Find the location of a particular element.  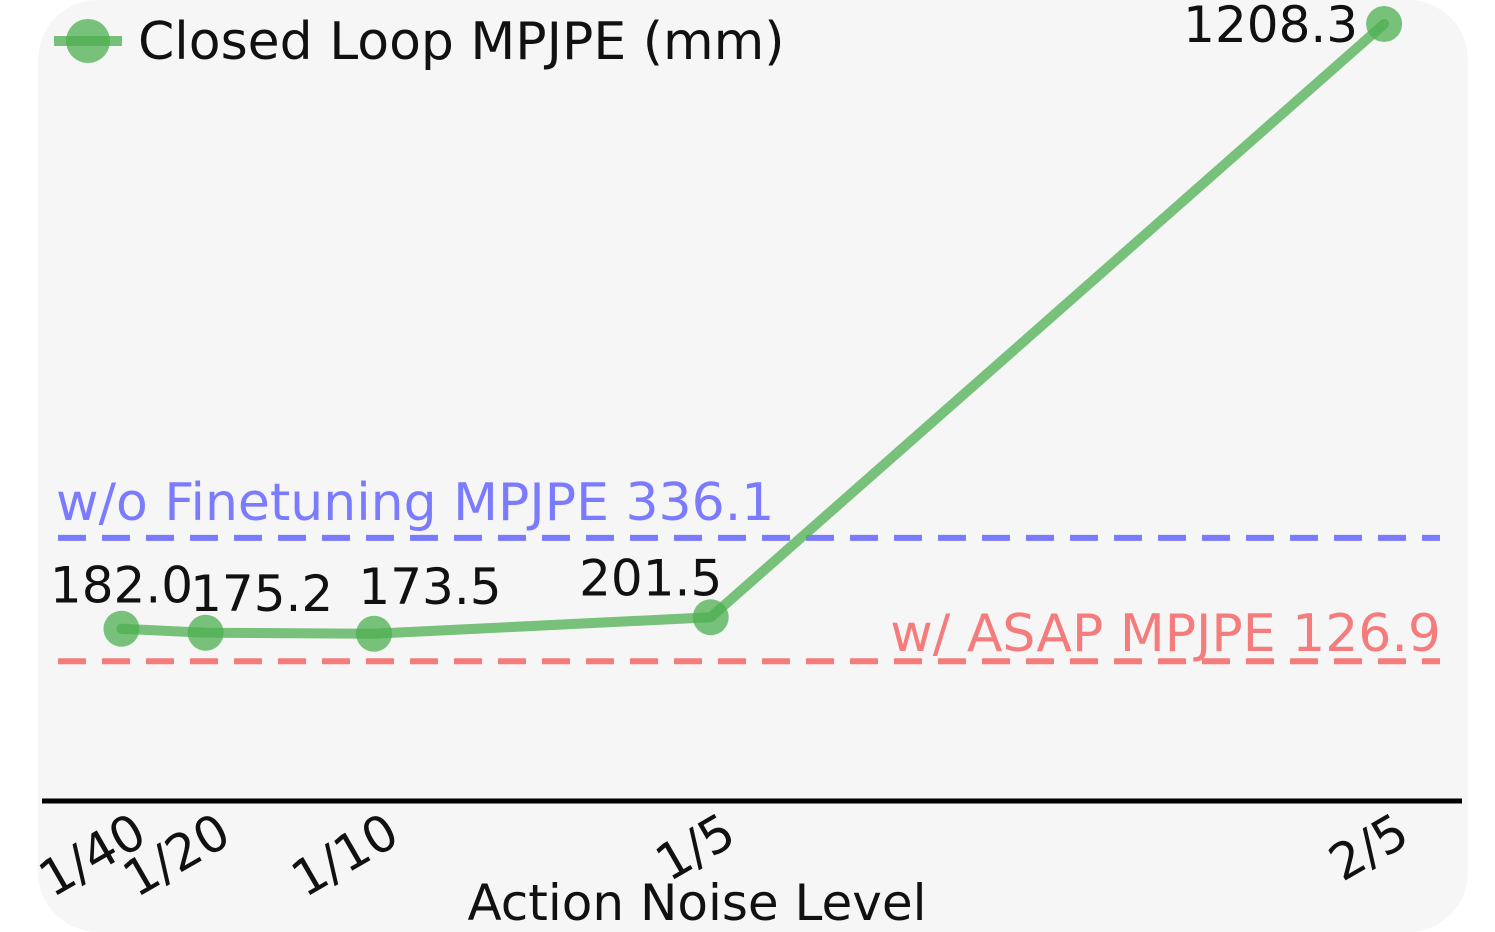

x-tick-label-4: 2/5 is located at coordinates (1368, 847).